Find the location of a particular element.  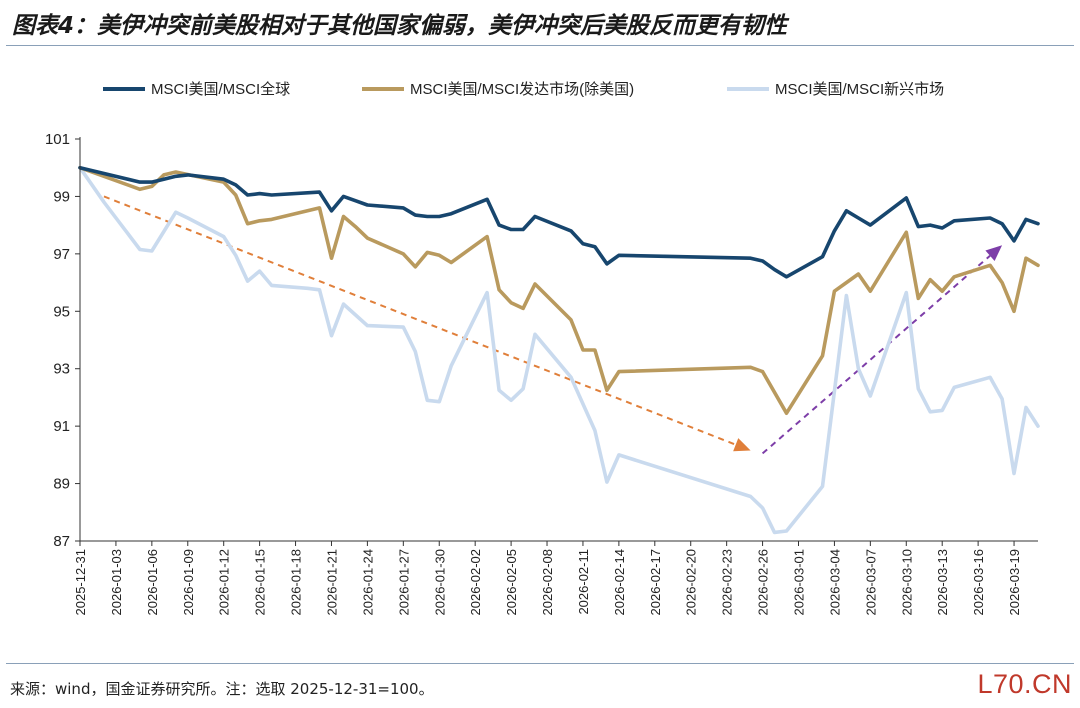

x-tick-label: 2026-02-14 is located at coordinates (619, 582).